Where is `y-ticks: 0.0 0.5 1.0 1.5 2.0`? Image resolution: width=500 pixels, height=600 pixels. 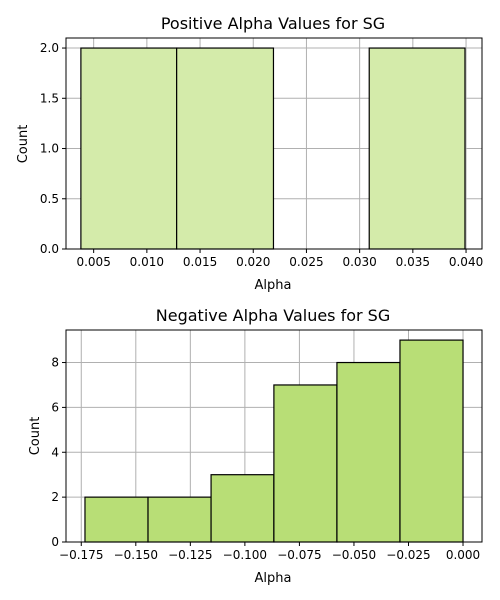 y-ticks: 0.0 0.5 1.0 1.5 2.0 is located at coordinates (53, 148).